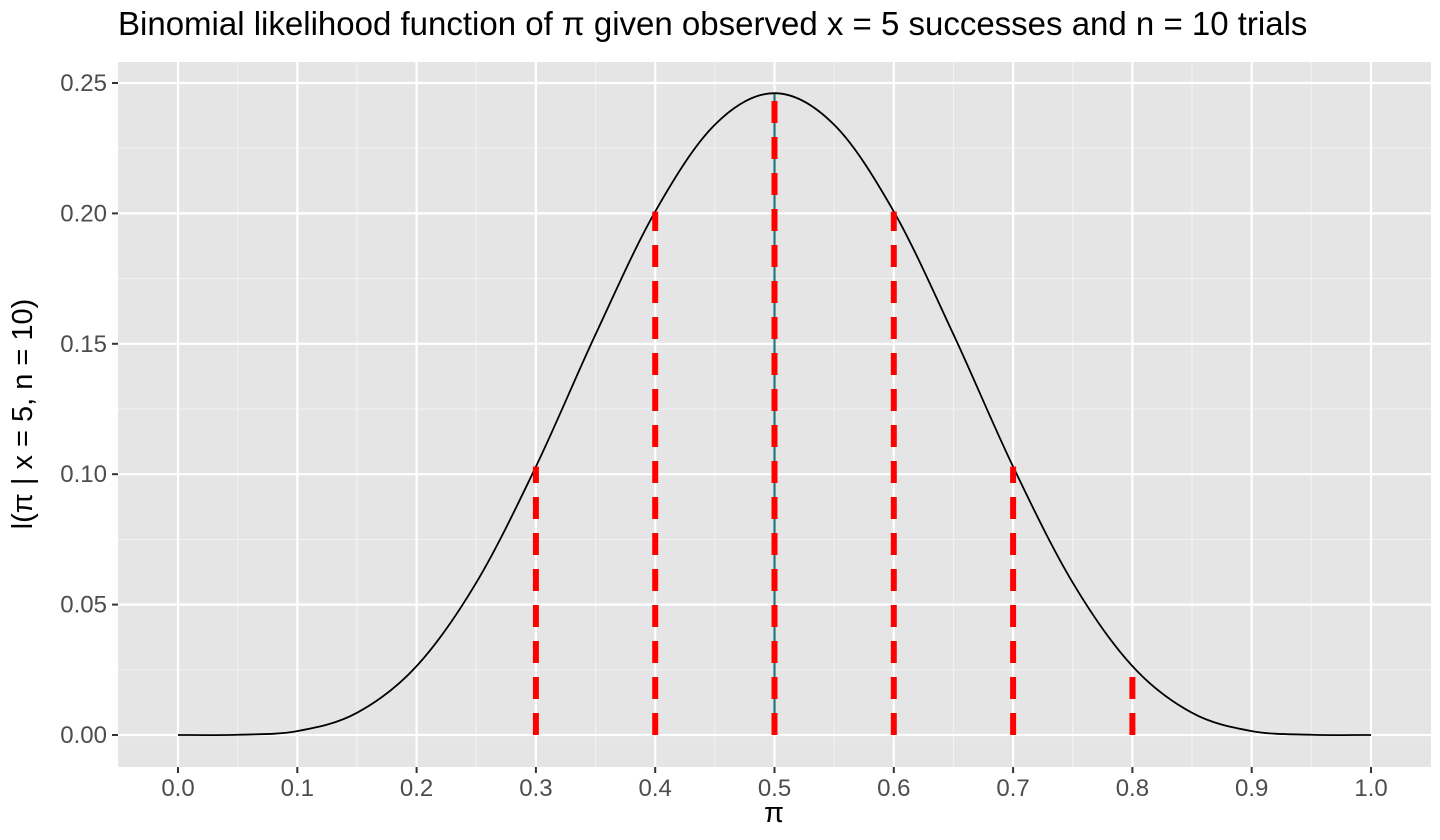 This screenshot has width=1440, height=840. I want to click on x-tick-label: 0.2, so click(416, 788).